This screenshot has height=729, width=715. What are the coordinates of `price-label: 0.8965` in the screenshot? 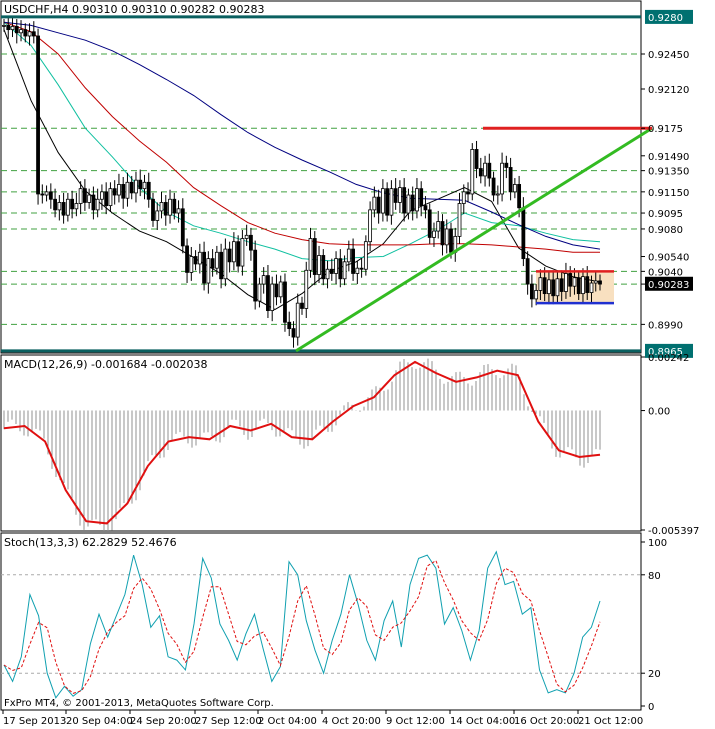 It's located at (665, 352).